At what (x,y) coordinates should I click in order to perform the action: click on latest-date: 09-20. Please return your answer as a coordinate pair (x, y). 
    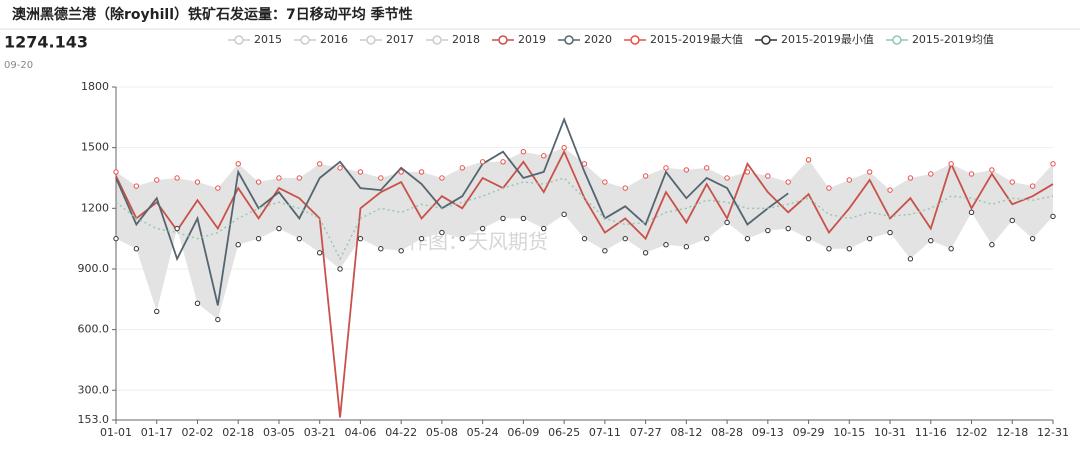
    Looking at the image, I should click on (18, 65).